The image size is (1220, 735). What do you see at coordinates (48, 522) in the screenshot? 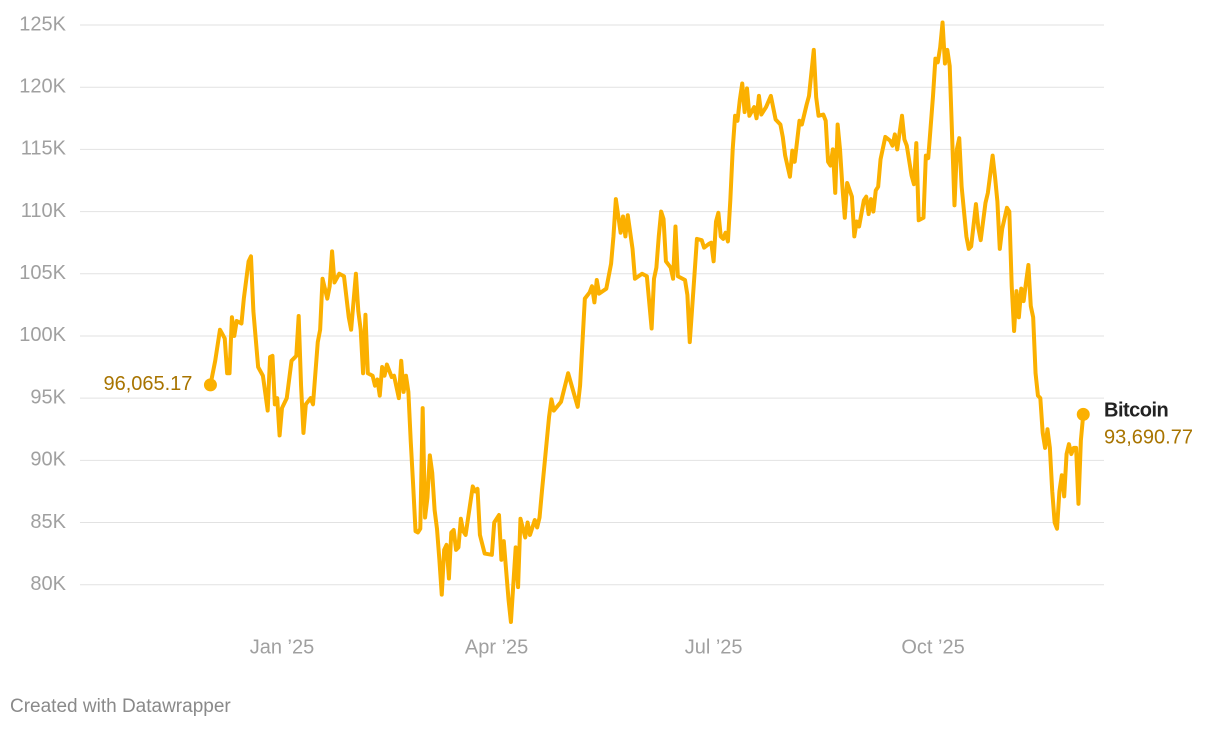
I see `y-tick-label: 85K` at bounding box center [48, 522].